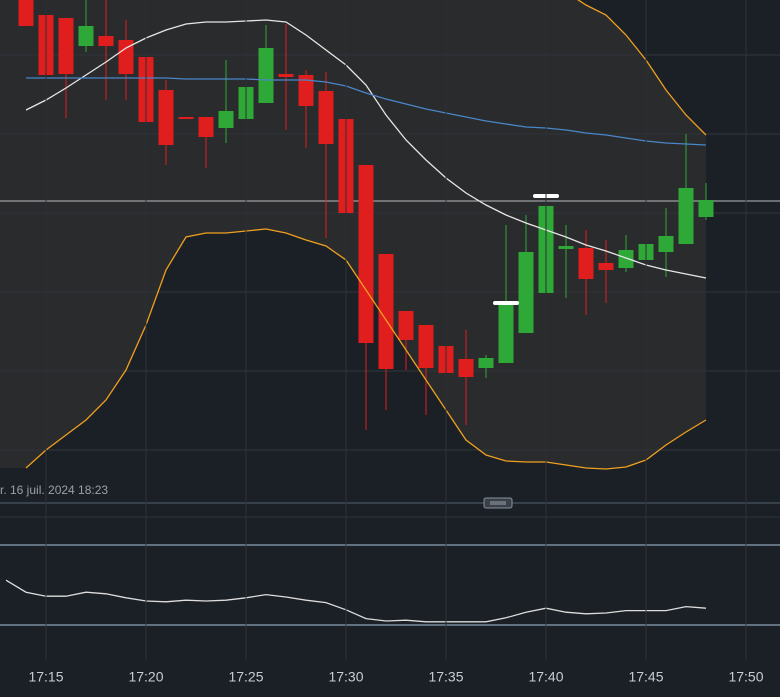 This screenshot has width=780, height=697. Describe the element at coordinates (545, 677) in the screenshot. I see `x-tick-label: 17:40` at that location.